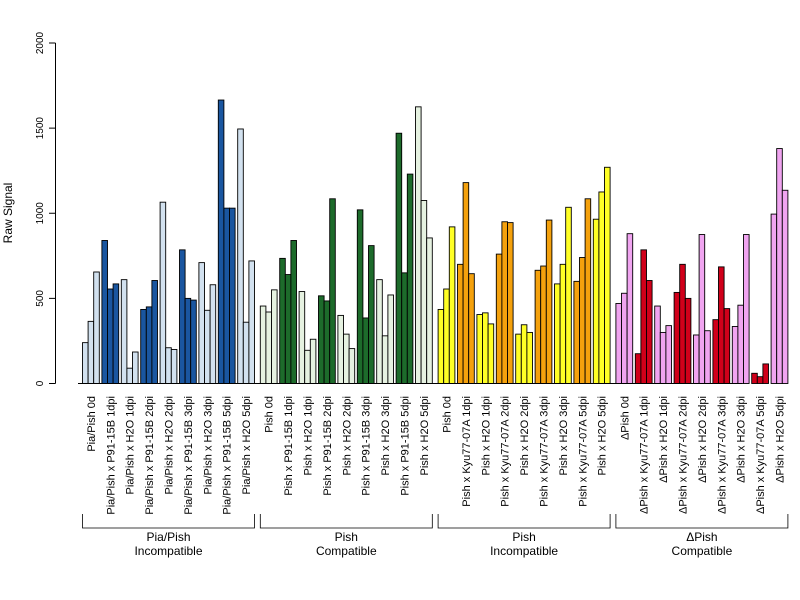 The width and height of the screenshot is (800, 600). Describe the element at coordinates (347, 435) in the screenshot. I see `category-label: Pish x H2O 2dpi` at that location.